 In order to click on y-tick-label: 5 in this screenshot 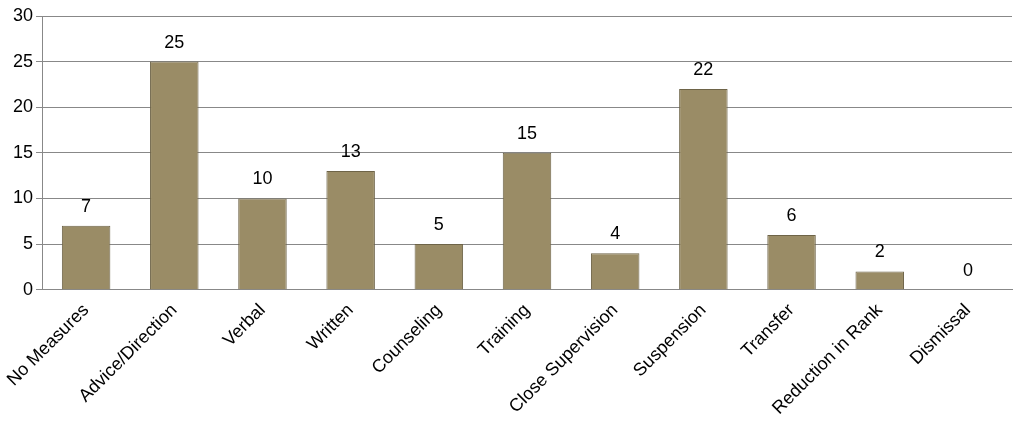, I will do `click(28, 243)`.